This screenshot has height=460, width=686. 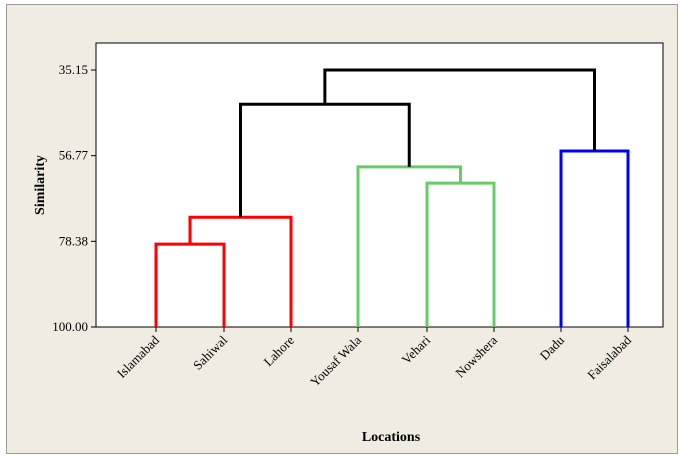 I want to click on x-tick-label: Dadu, so click(x=552, y=347).